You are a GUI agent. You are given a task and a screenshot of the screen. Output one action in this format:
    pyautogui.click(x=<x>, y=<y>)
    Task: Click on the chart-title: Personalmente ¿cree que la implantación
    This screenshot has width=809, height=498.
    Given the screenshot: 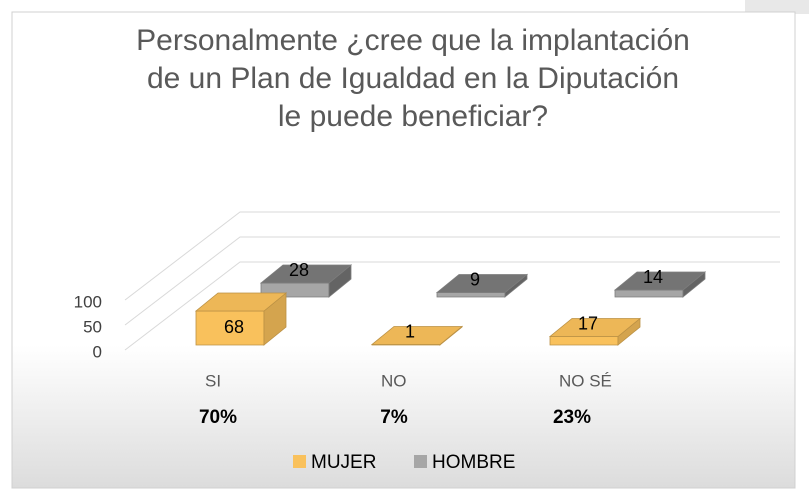 What is the action you would take?
    pyautogui.click(x=413, y=40)
    